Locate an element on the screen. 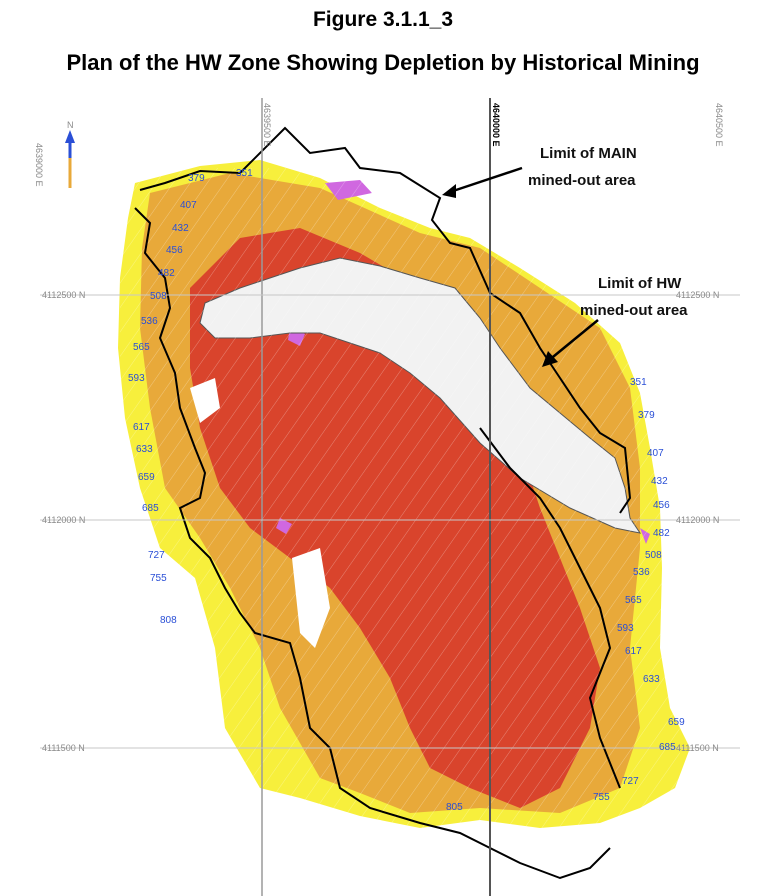 This screenshot has height=896, width=766. level-label-left: 755 is located at coordinates (158, 578).